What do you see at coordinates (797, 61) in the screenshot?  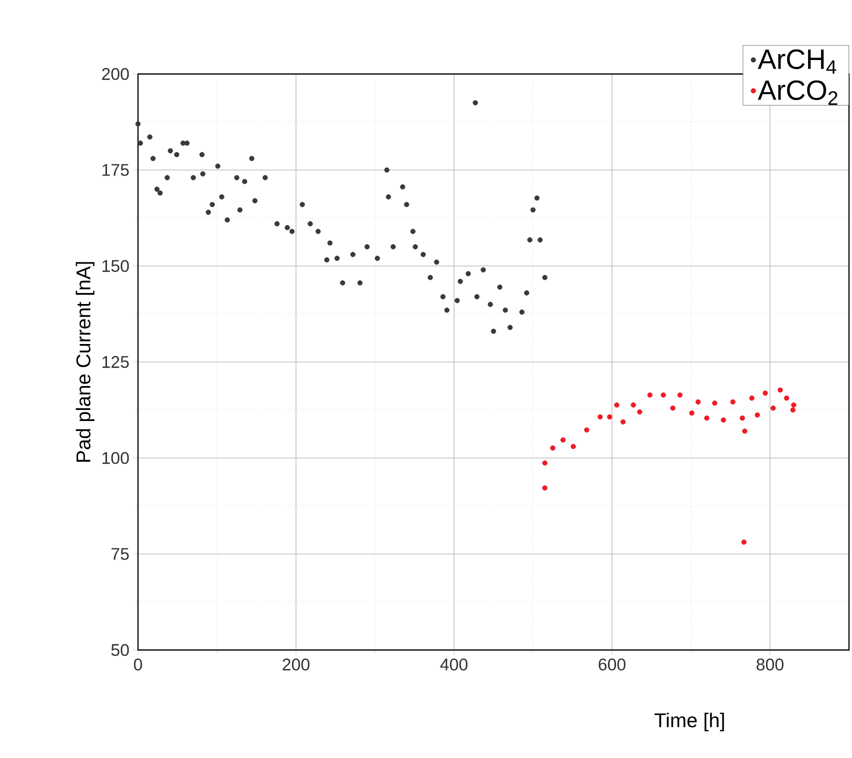 I see `legend-label: ArCH$_{4}$` at bounding box center [797, 61].